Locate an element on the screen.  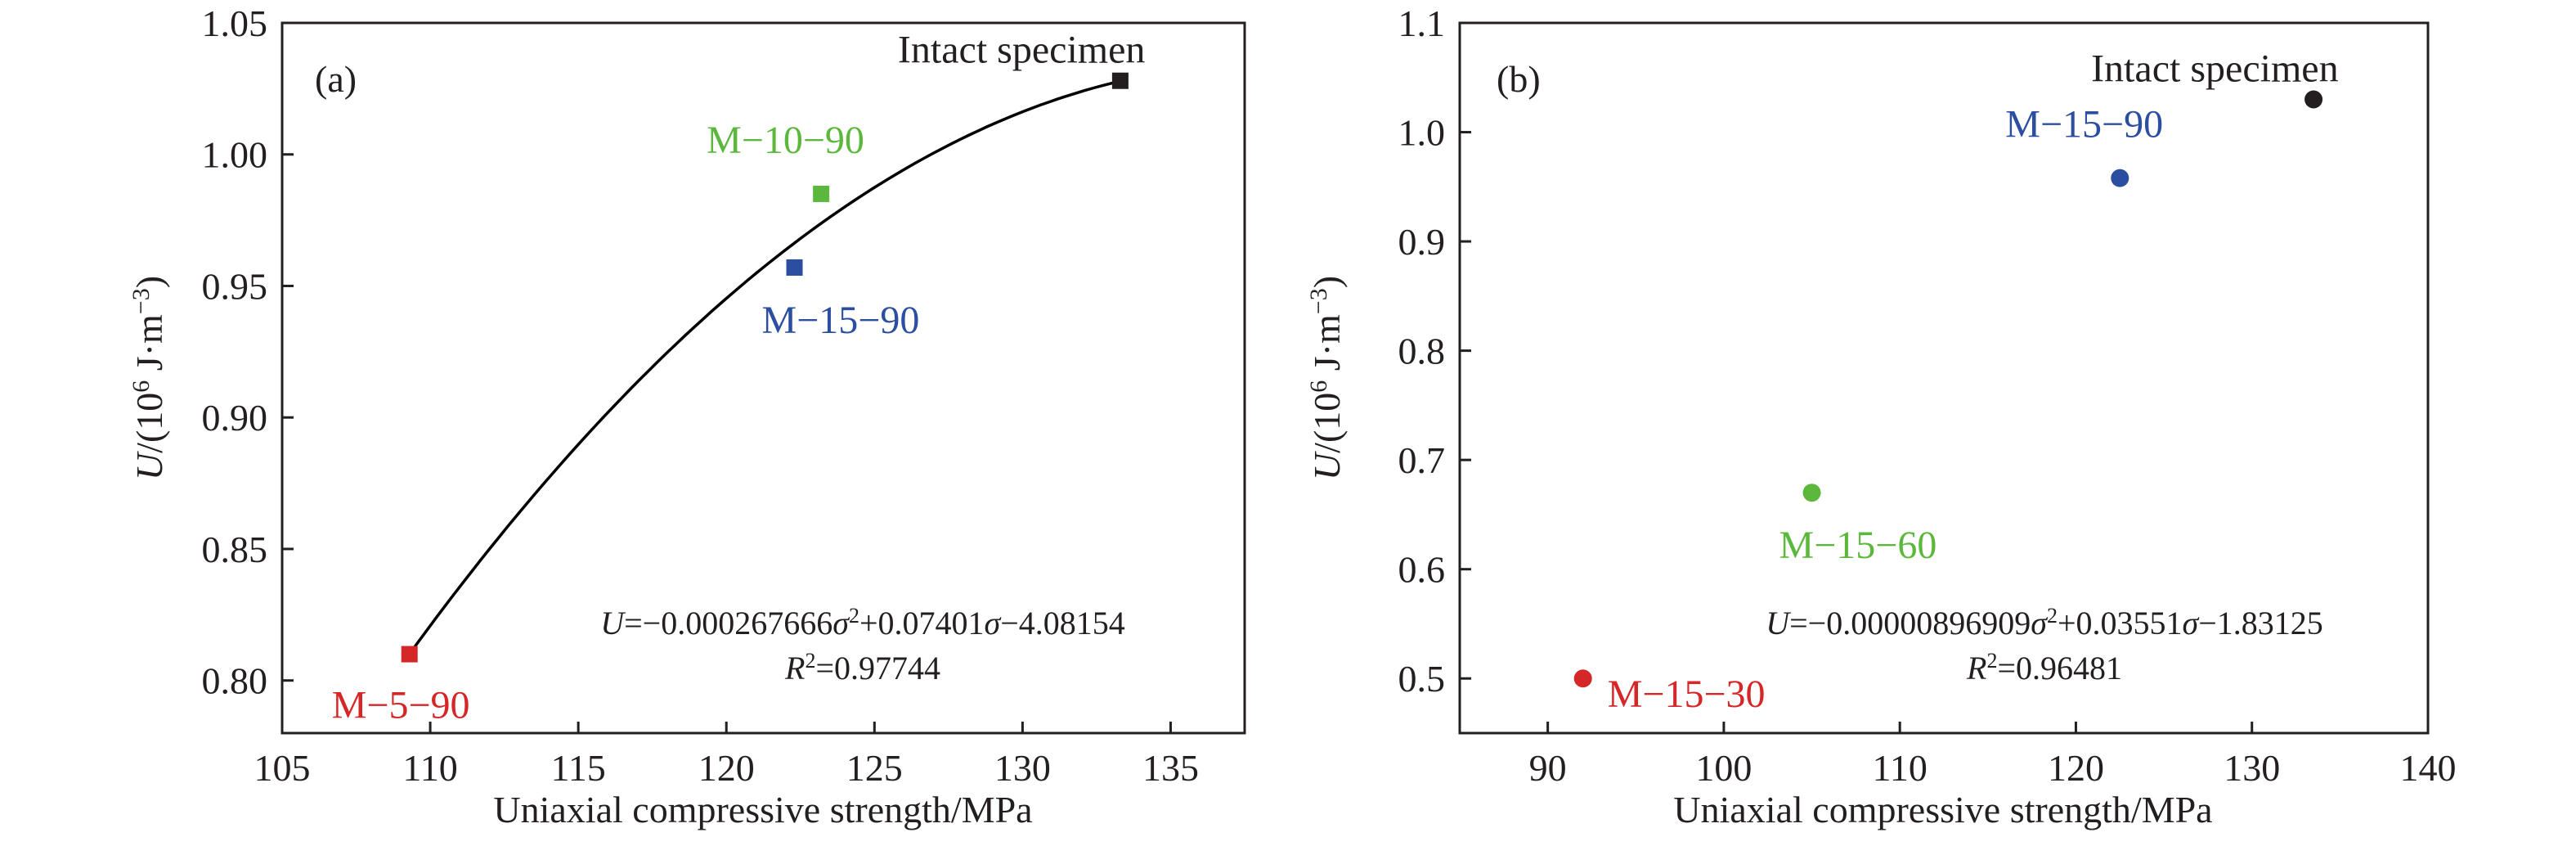
point-label: M−10−90 is located at coordinates (786, 140).